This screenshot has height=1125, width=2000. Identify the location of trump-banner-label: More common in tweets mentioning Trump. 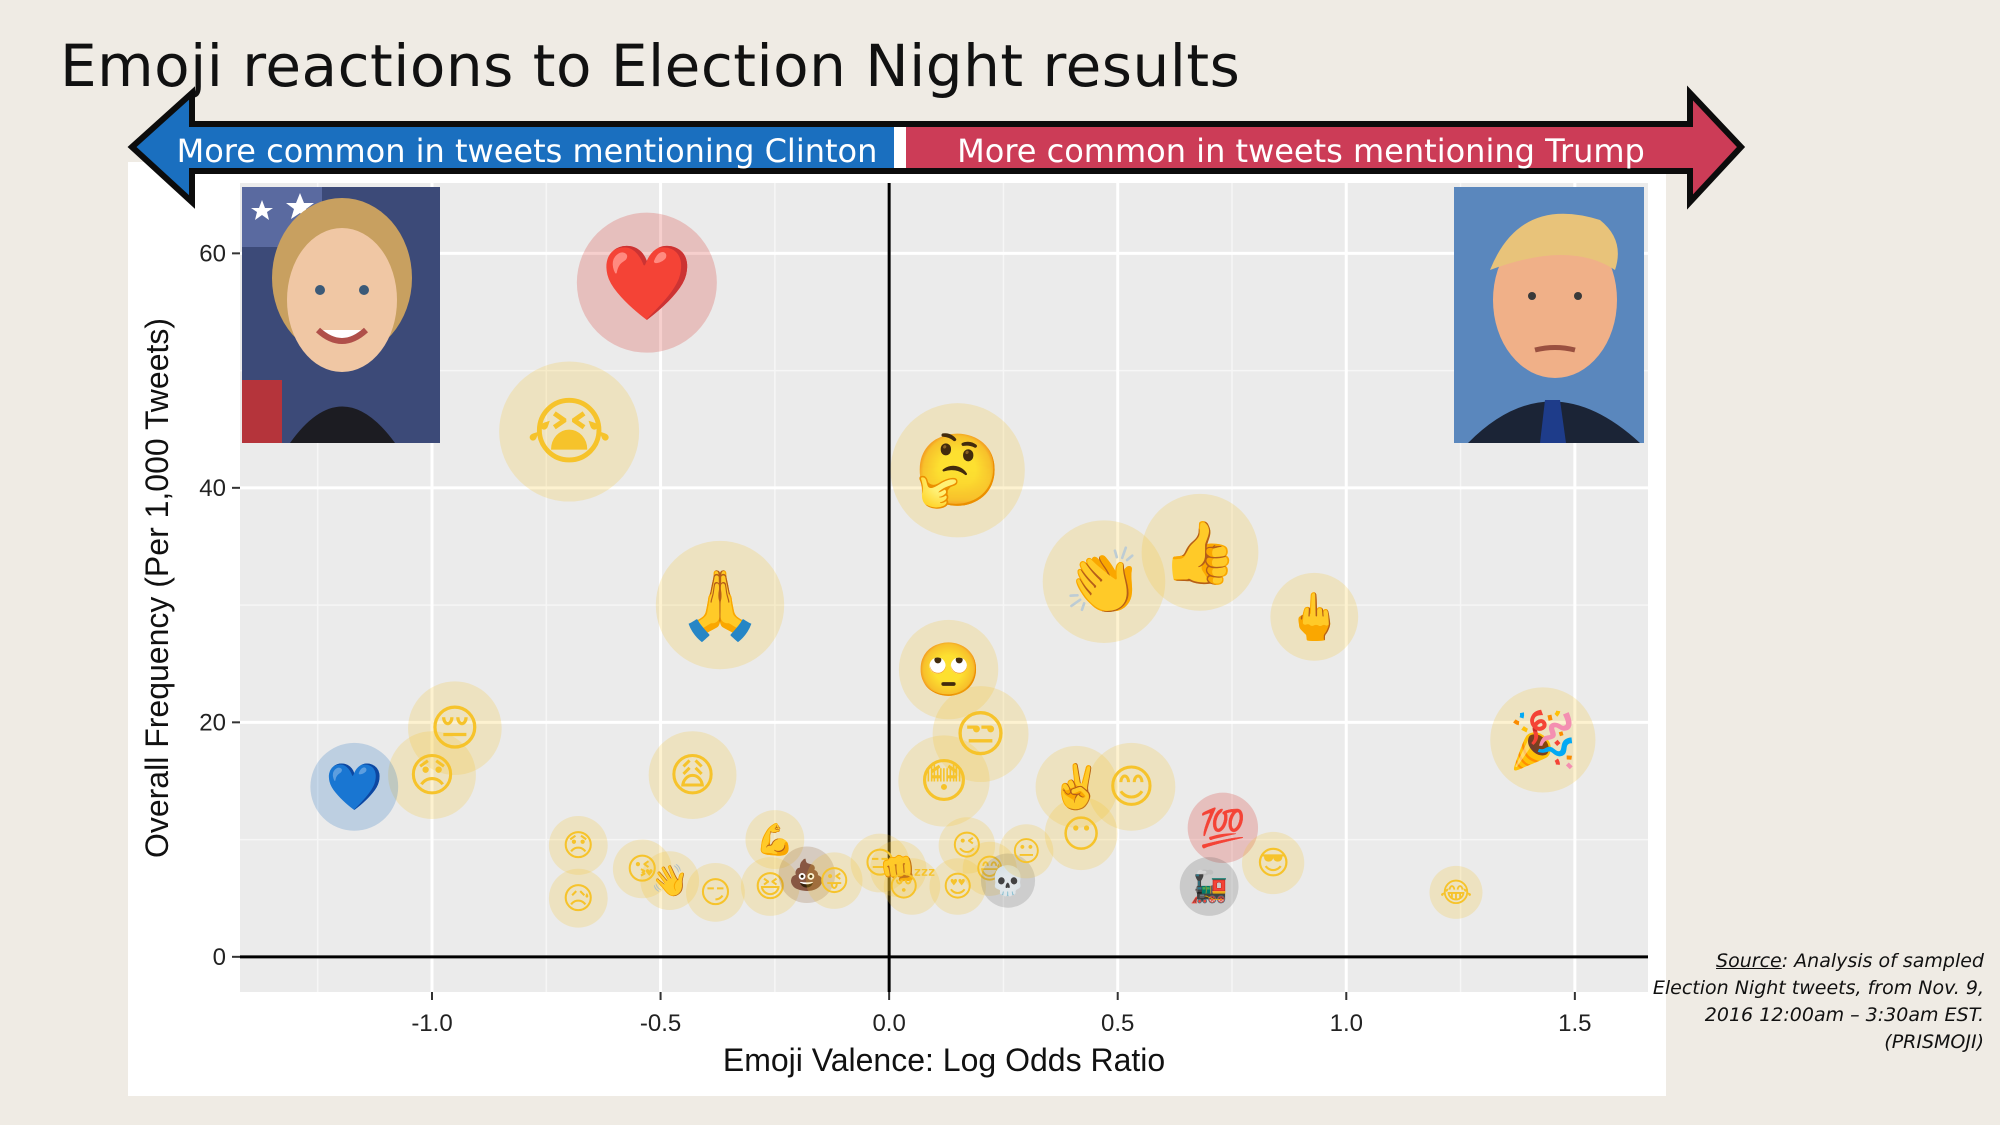
(1301, 151).